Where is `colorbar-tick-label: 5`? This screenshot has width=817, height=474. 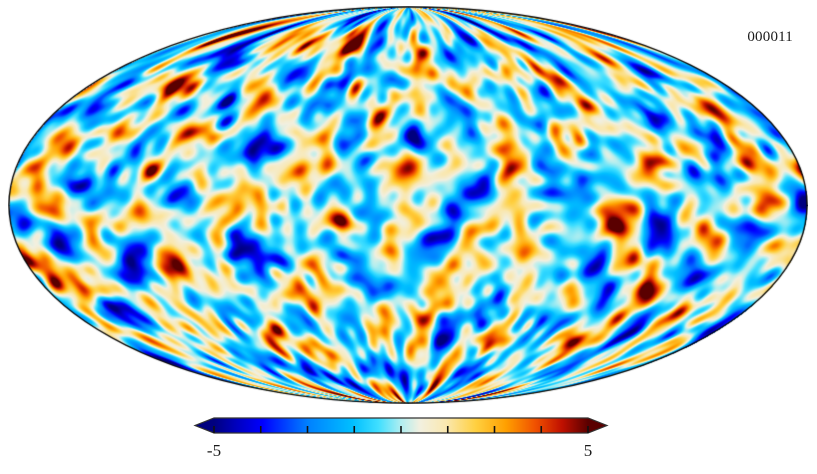 colorbar-tick-label: 5 is located at coordinates (588, 450).